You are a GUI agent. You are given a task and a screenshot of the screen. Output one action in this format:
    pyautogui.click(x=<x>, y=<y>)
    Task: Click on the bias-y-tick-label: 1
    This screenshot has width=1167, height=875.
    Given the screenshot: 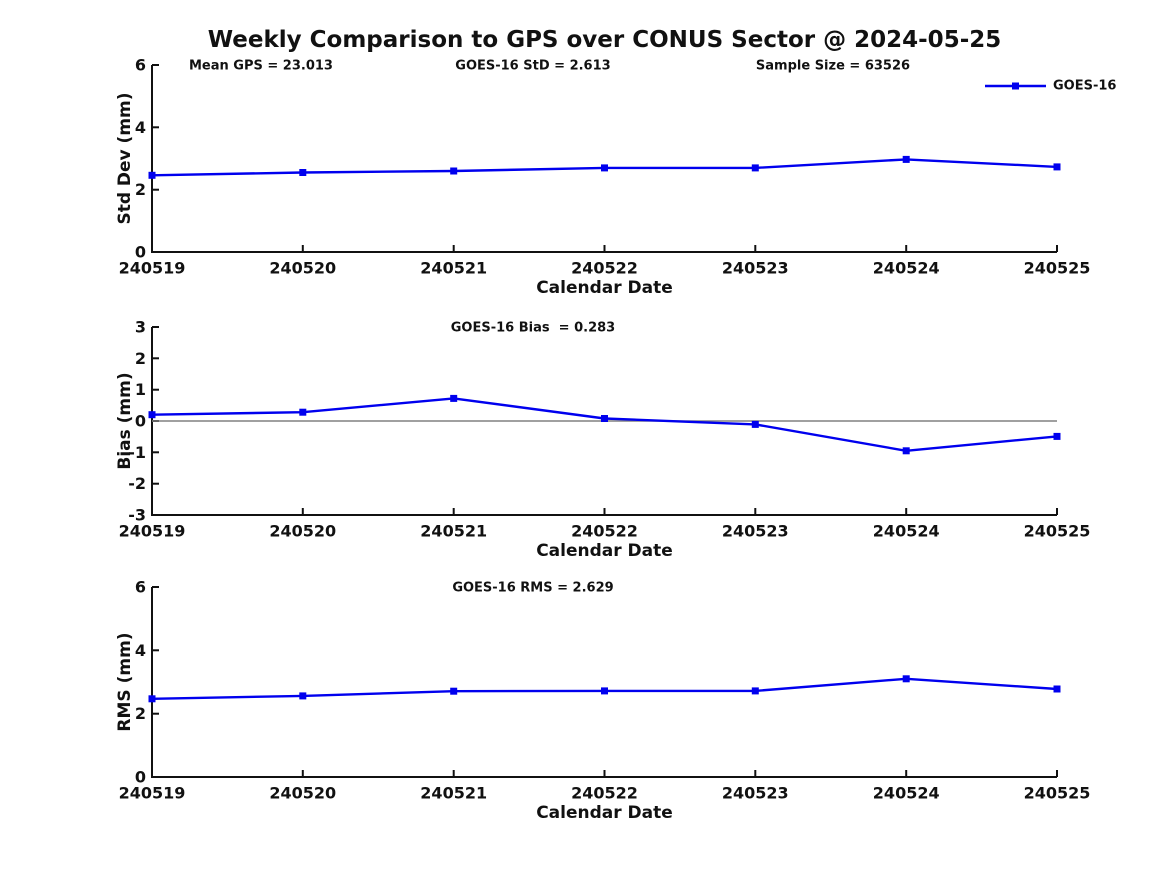 What is the action you would take?
    pyautogui.click(x=140, y=389)
    